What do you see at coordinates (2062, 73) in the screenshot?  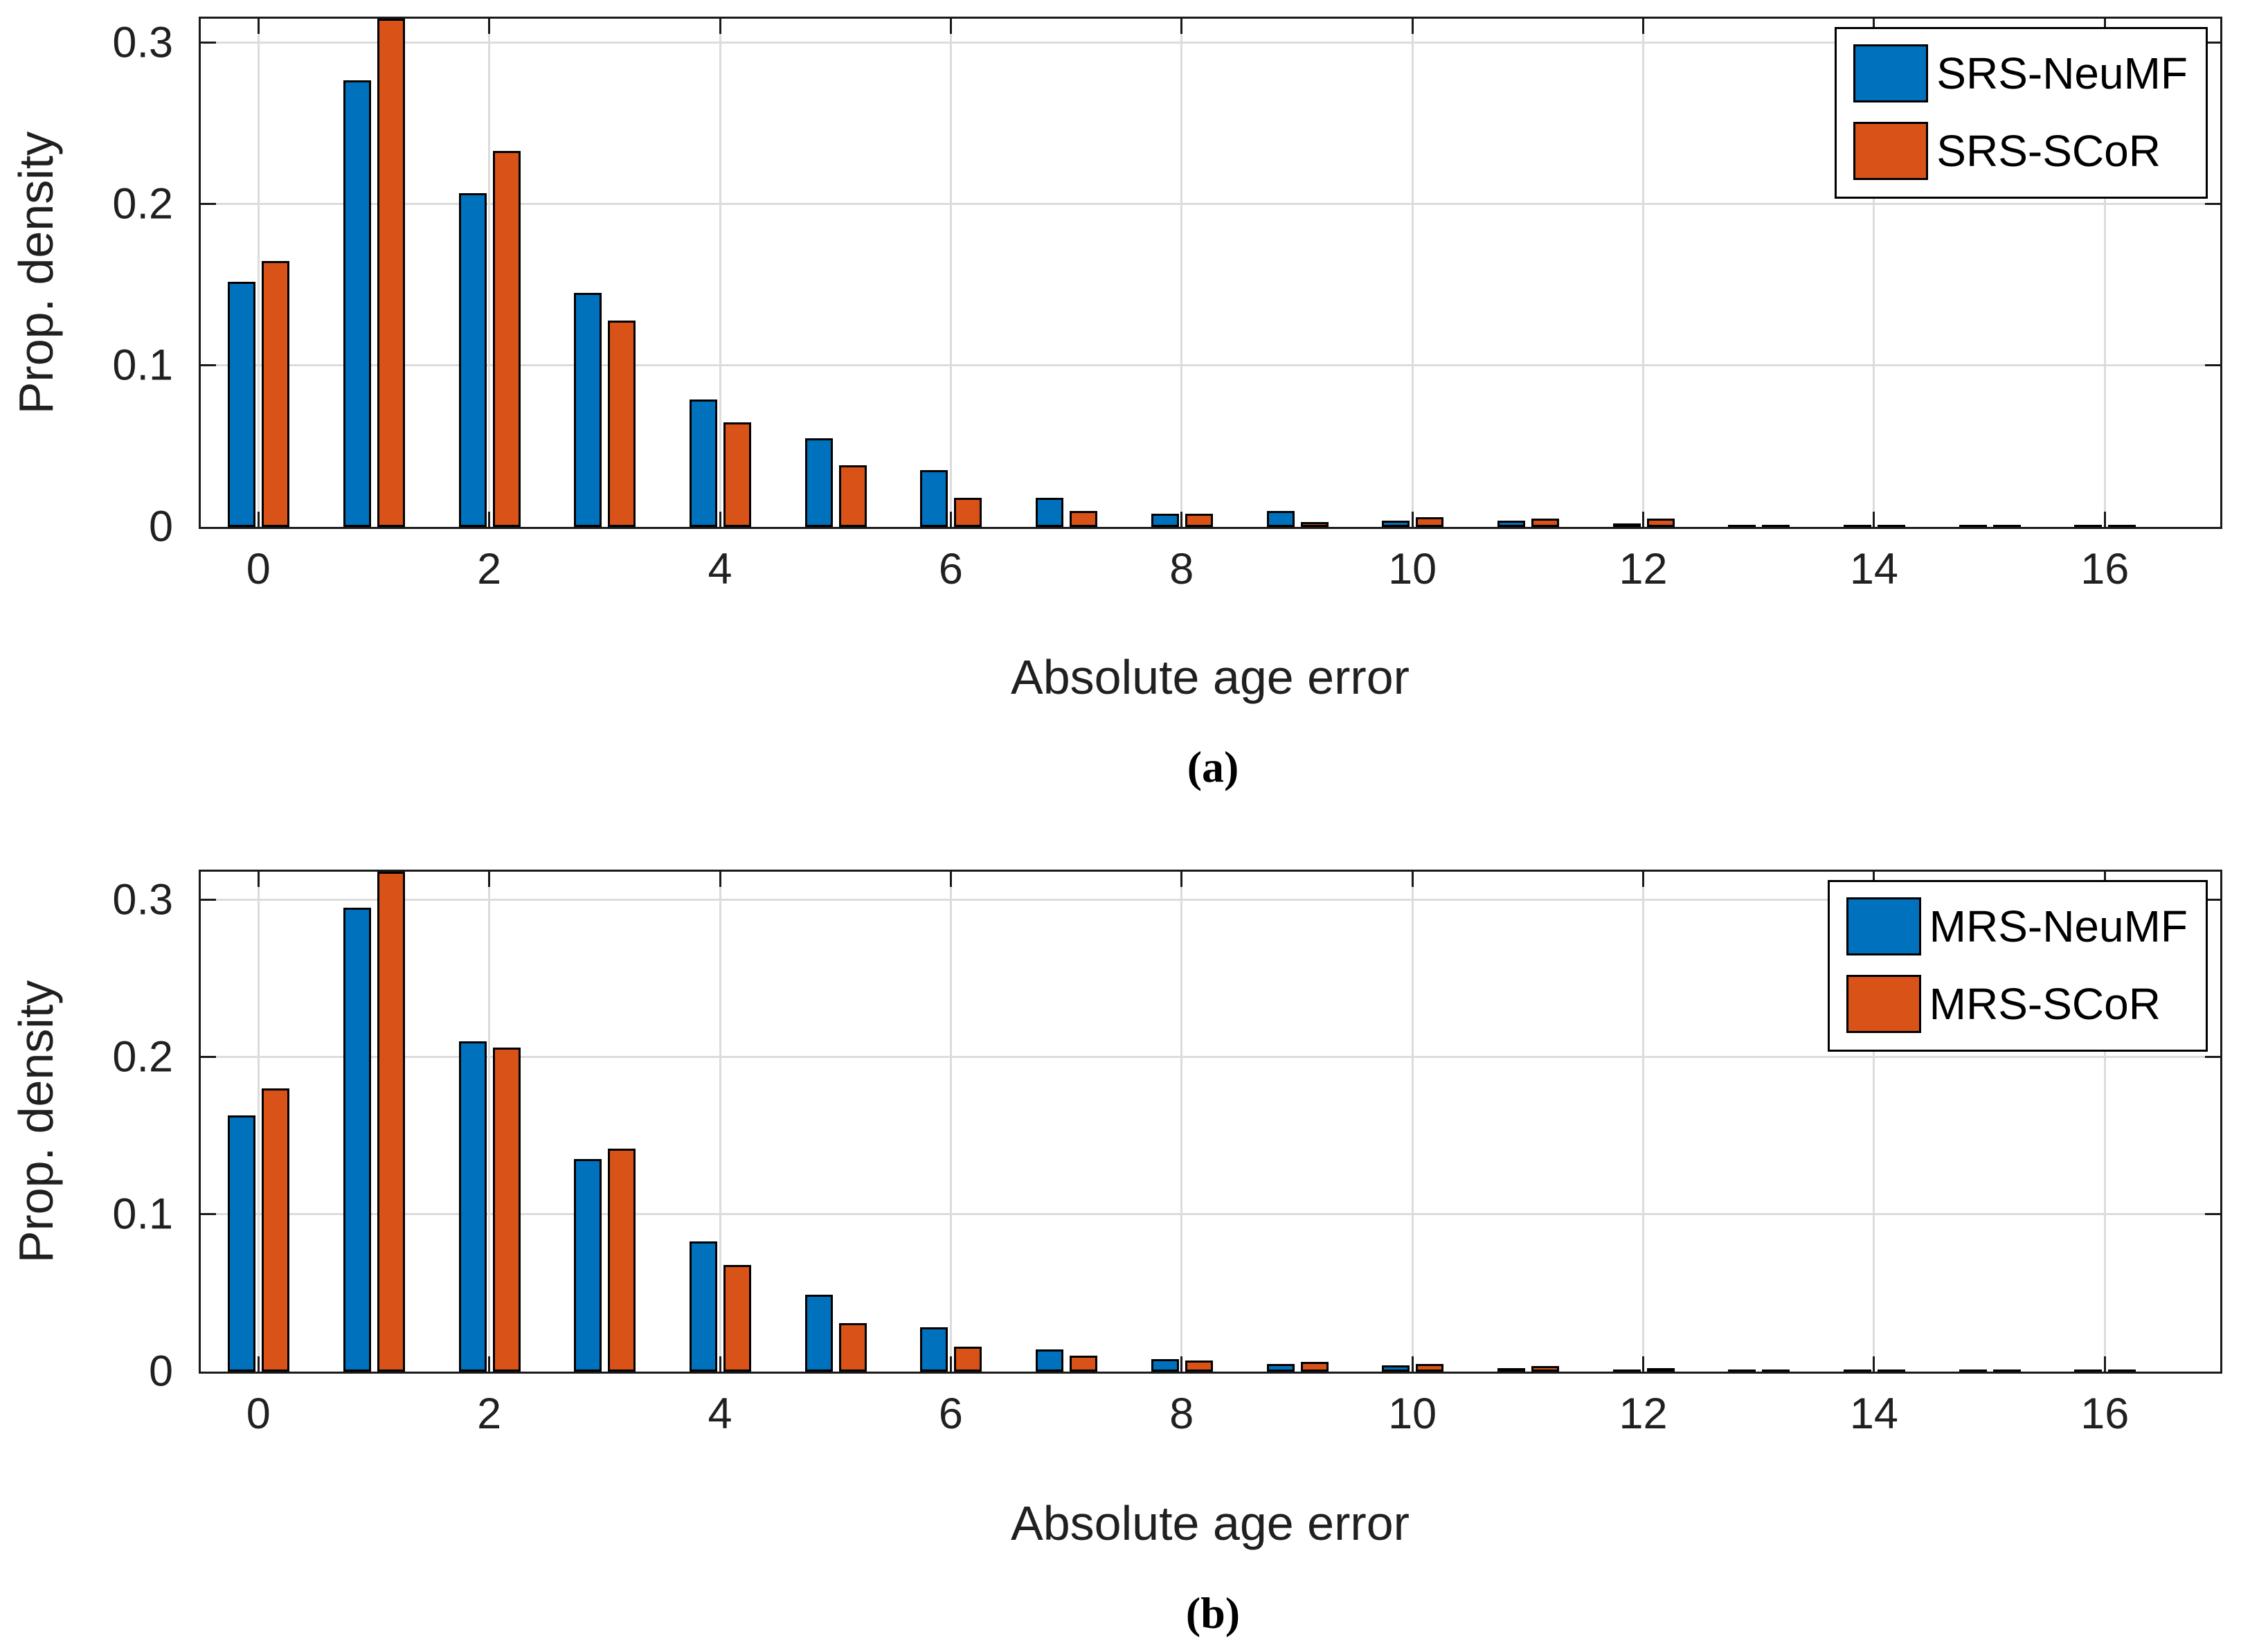 I see `legend-item-label: SRS-NeuMF` at bounding box center [2062, 73].